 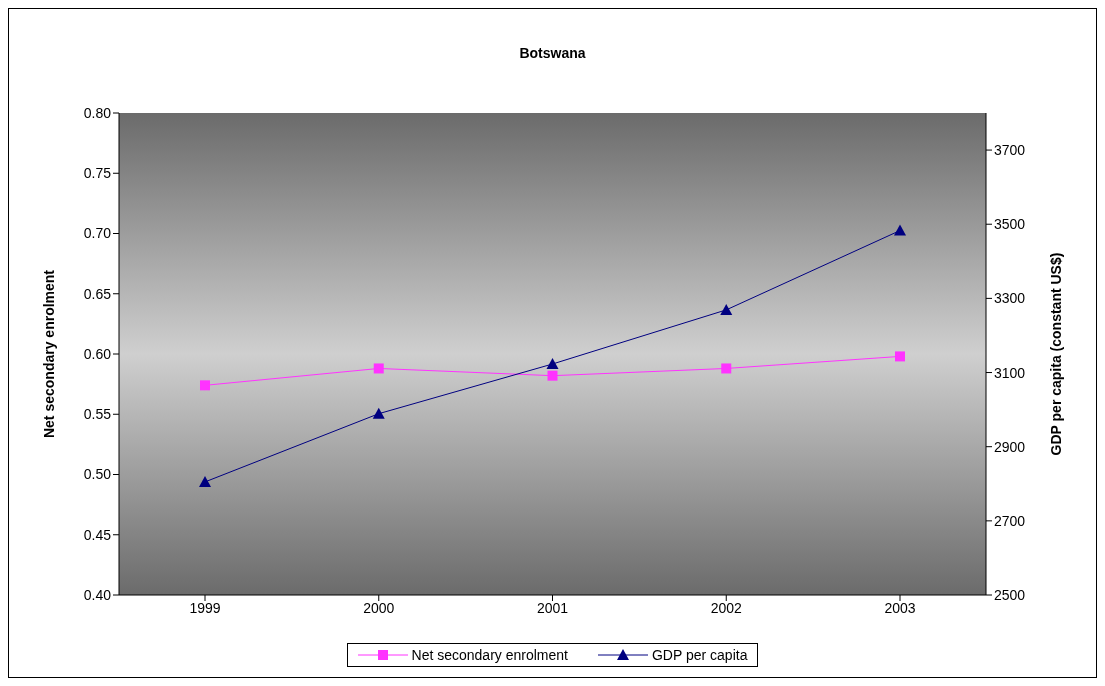 What do you see at coordinates (379, 607) in the screenshot?
I see `x-tick-label: 2000` at bounding box center [379, 607].